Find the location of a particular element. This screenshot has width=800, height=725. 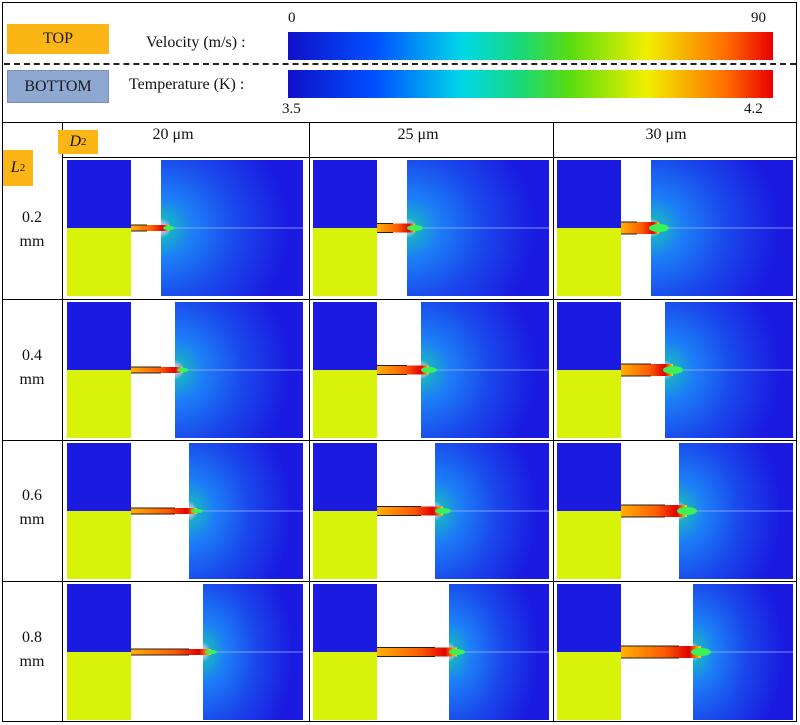

simulation-panel-r1-c0 is located at coordinates (185, 370).